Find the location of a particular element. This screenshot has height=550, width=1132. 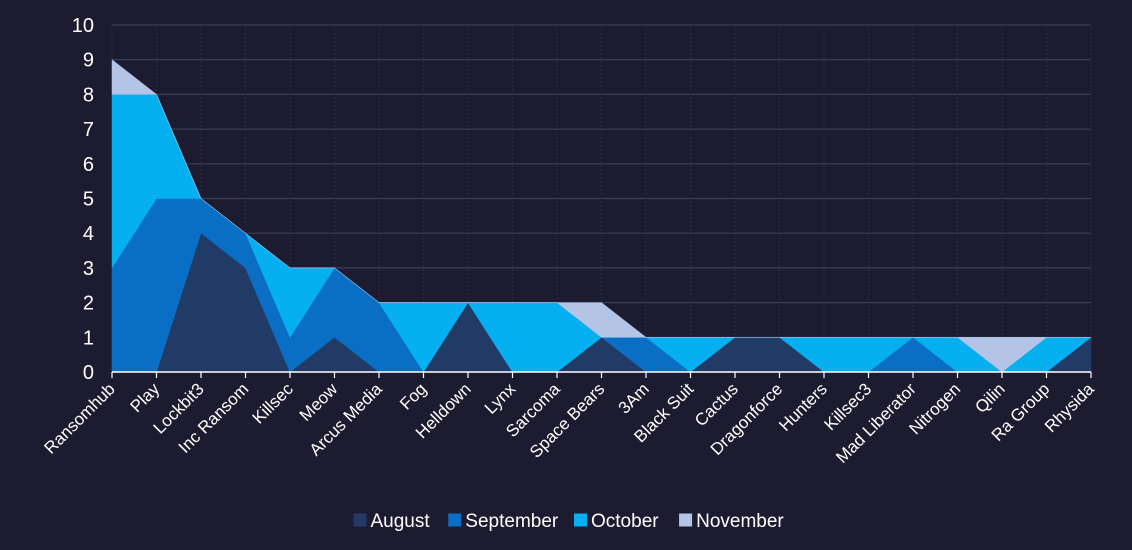

legend-label: November is located at coordinates (740, 521).